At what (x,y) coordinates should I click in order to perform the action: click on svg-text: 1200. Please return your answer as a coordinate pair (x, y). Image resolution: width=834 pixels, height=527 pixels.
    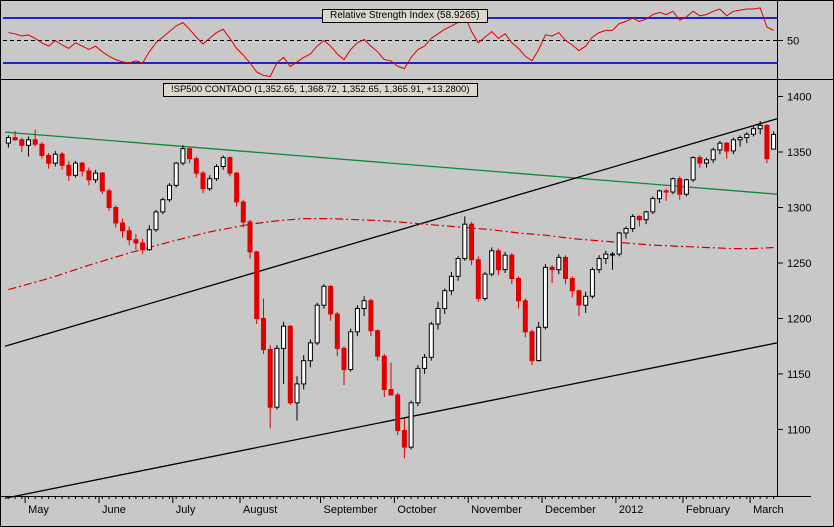
    Looking at the image, I should click on (799, 320).